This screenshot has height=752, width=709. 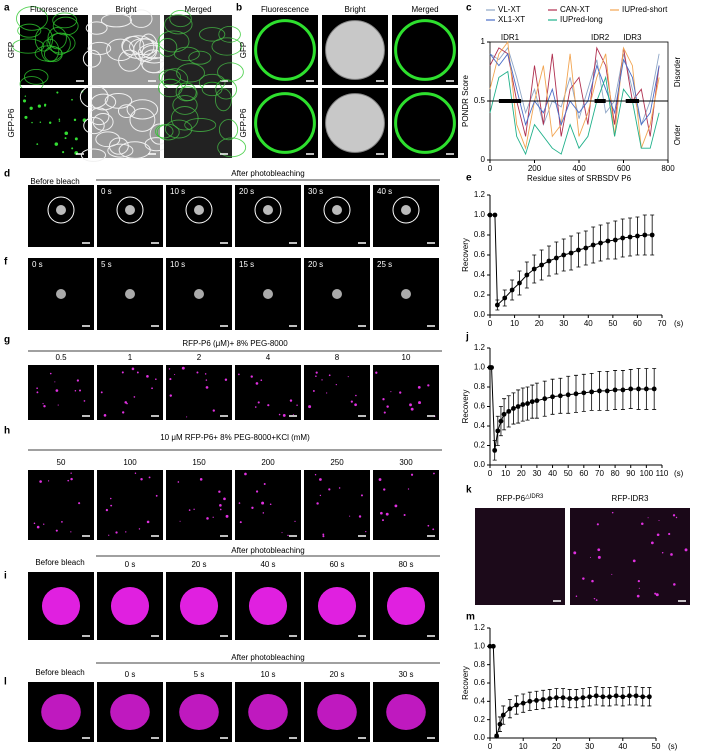 I want to click on construct: RFP-P6, so click(x=511, y=498).